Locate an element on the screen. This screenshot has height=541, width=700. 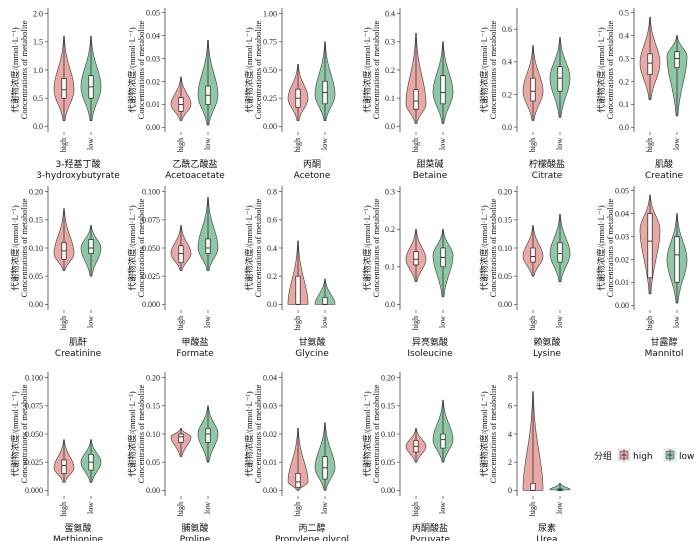
metabolite-name-en: Propylene glycol is located at coordinates (312, 538).